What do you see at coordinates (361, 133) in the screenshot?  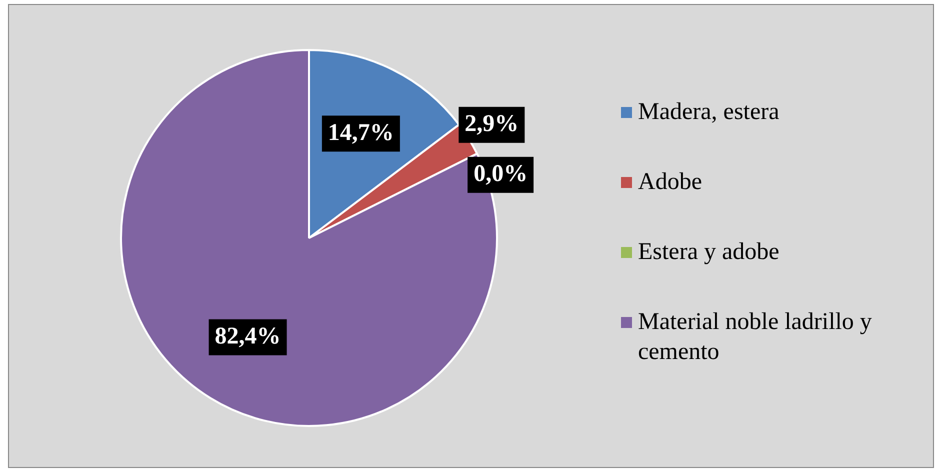 I see `data-label: 14,7%` at bounding box center [361, 133].